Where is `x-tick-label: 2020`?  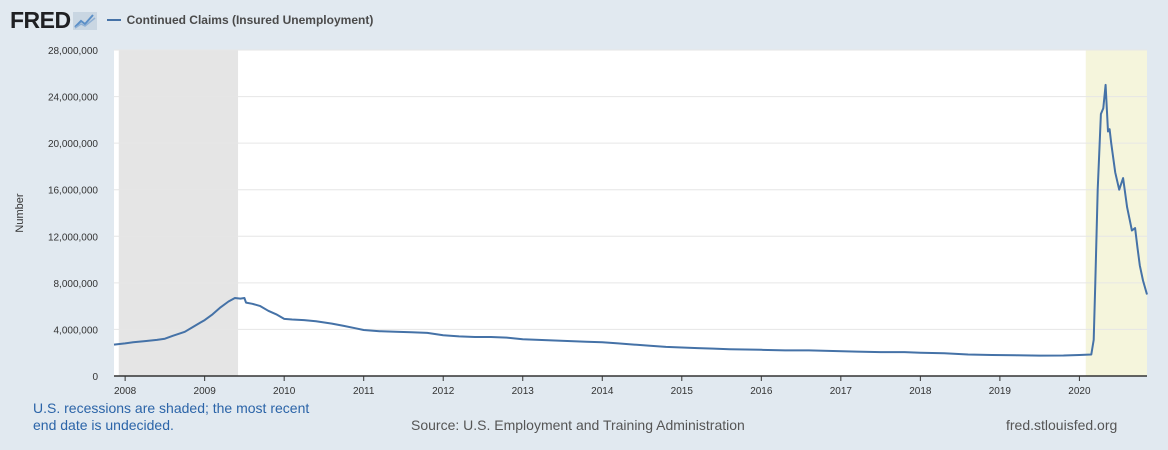
x-tick-label: 2020 is located at coordinates (1079, 391).